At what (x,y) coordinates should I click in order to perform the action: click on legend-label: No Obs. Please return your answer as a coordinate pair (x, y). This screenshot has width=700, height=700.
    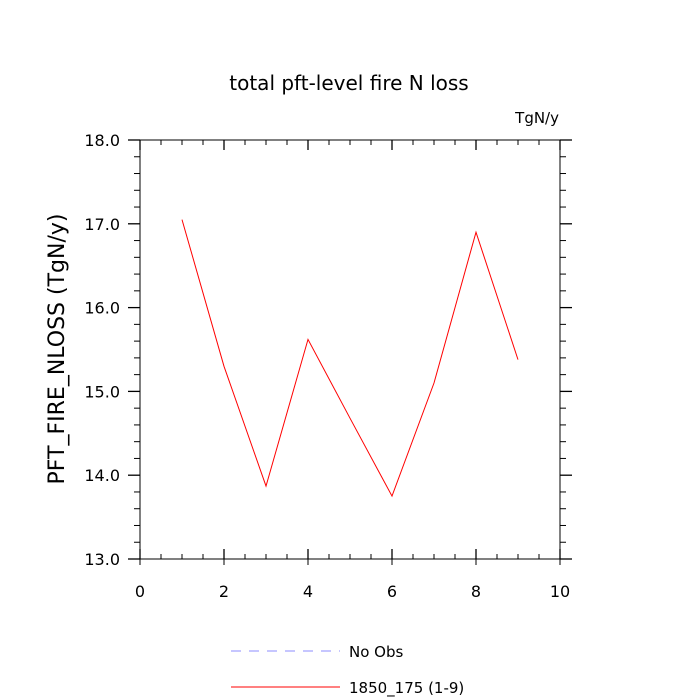
    Looking at the image, I should click on (376, 652).